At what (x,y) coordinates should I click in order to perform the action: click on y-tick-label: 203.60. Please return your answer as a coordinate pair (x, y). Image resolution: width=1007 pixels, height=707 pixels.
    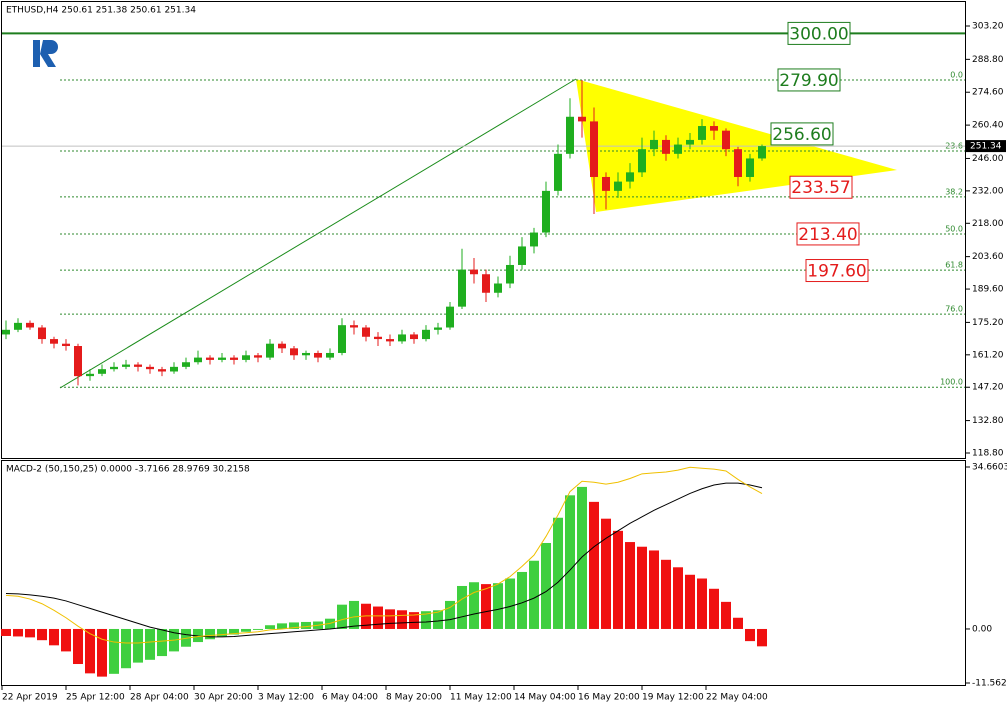
    Looking at the image, I should click on (988, 257).